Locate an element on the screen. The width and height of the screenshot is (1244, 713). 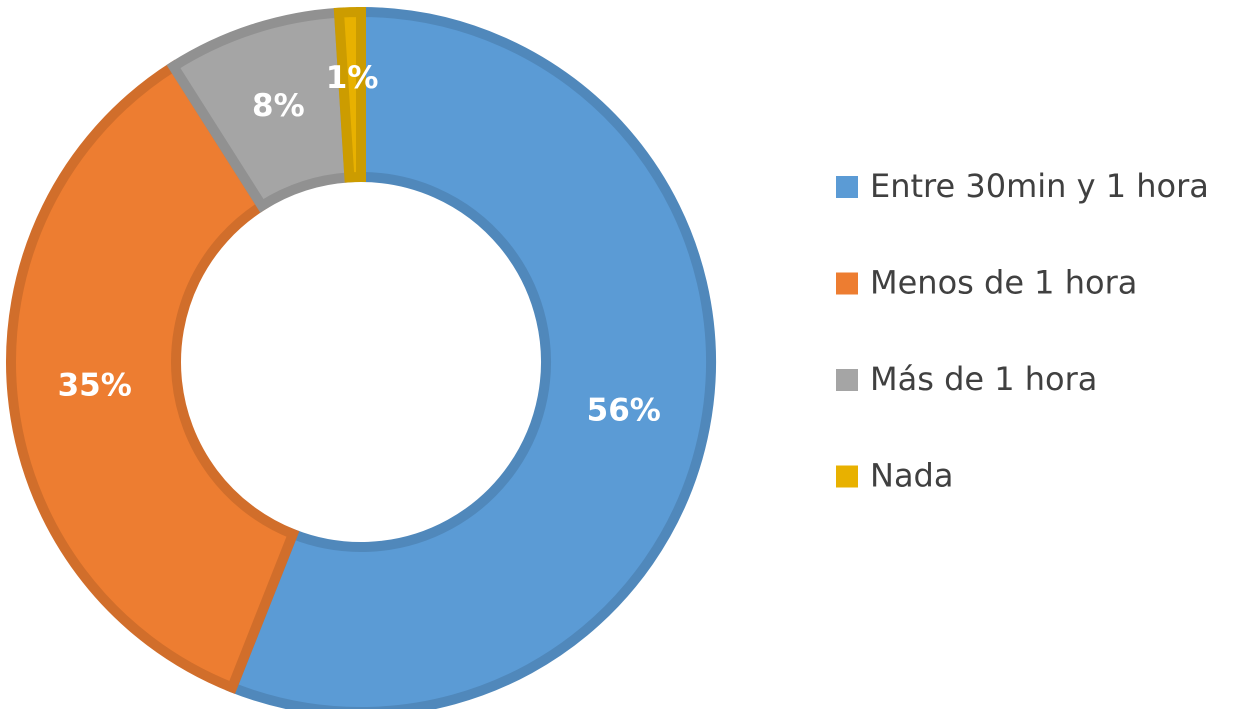
legend-label: Entre 30min y 1 hora is located at coordinates (1039, 186).